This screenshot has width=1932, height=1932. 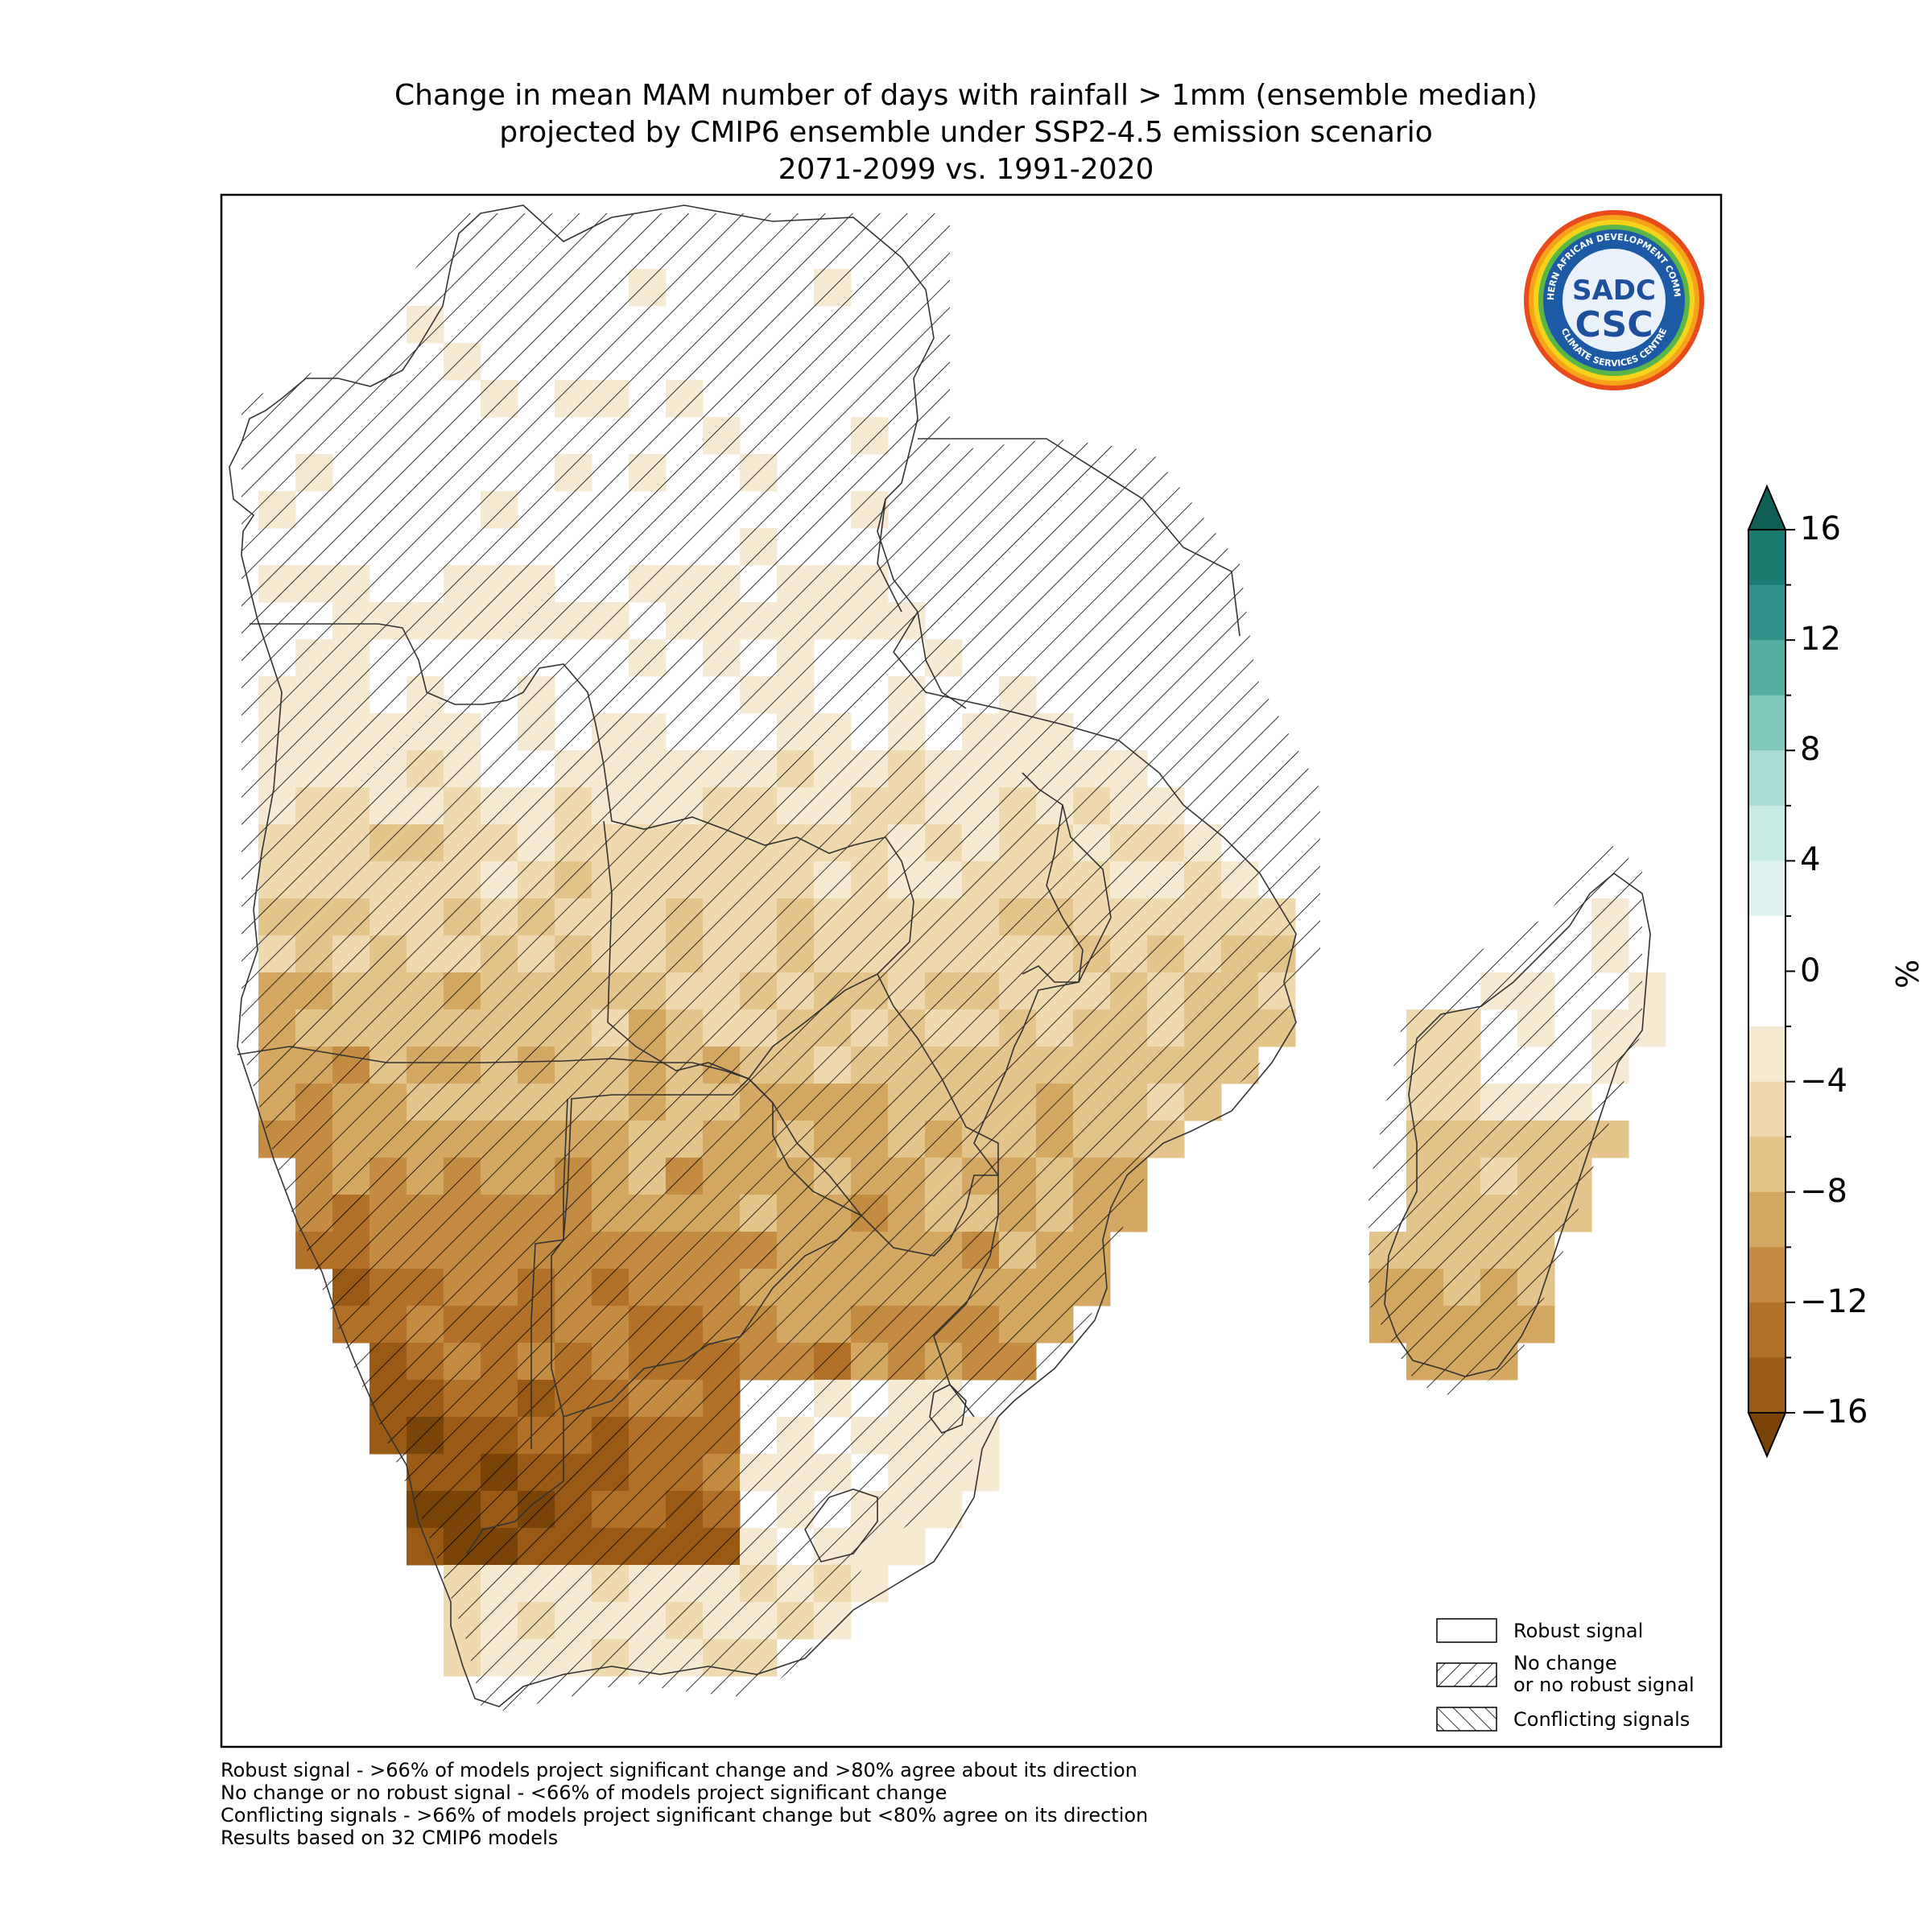 What do you see at coordinates (1810, 860) in the screenshot?
I see `colorbar-tick-label: 4` at bounding box center [1810, 860].